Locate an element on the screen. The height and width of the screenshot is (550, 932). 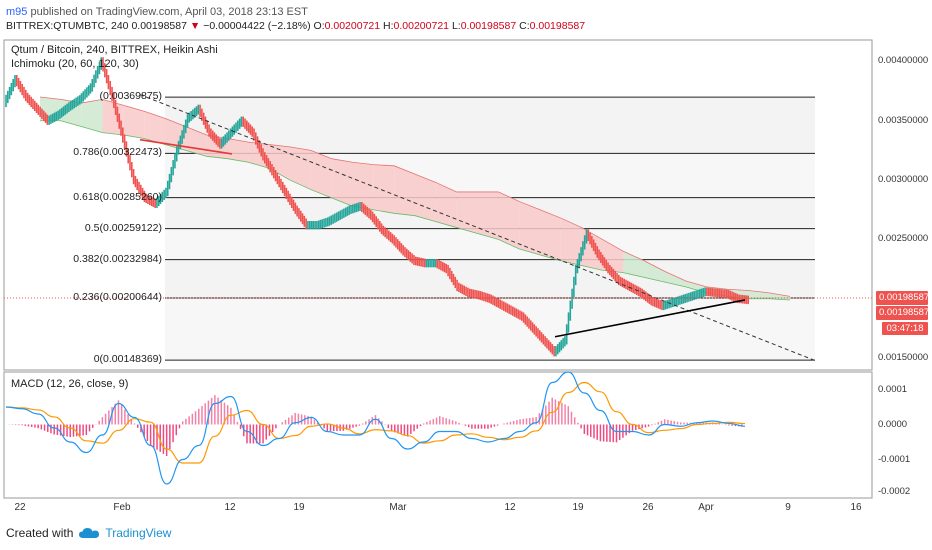
time-axis-tick: Apr is located at coordinates (706, 507).